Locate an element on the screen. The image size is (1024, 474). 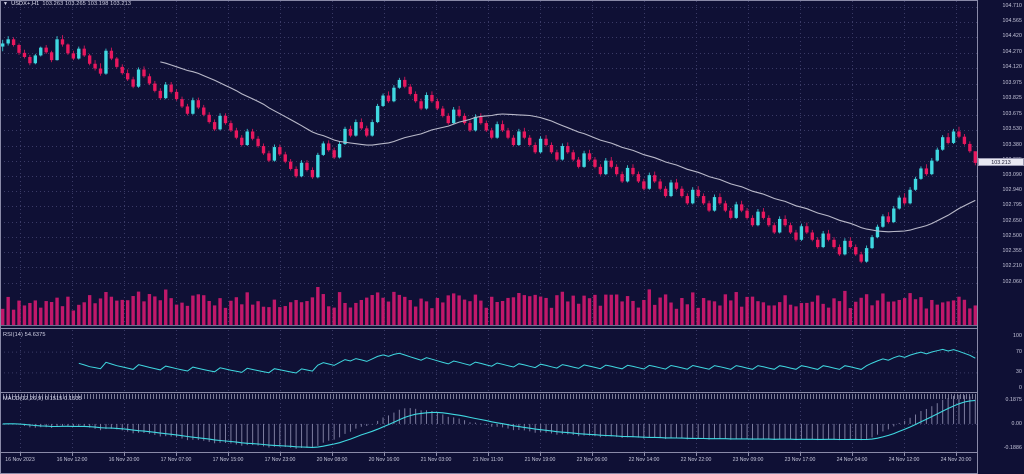
rsi-scale-tick: 30 is located at coordinates (1019, 372).